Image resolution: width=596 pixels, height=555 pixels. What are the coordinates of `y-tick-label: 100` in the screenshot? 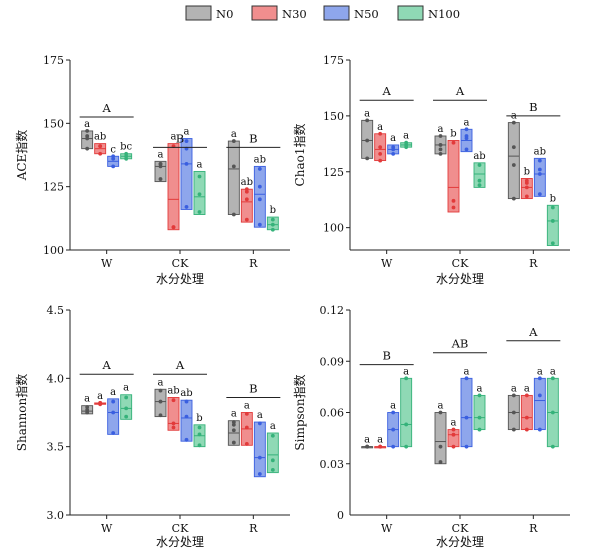 It's located at (333, 228).